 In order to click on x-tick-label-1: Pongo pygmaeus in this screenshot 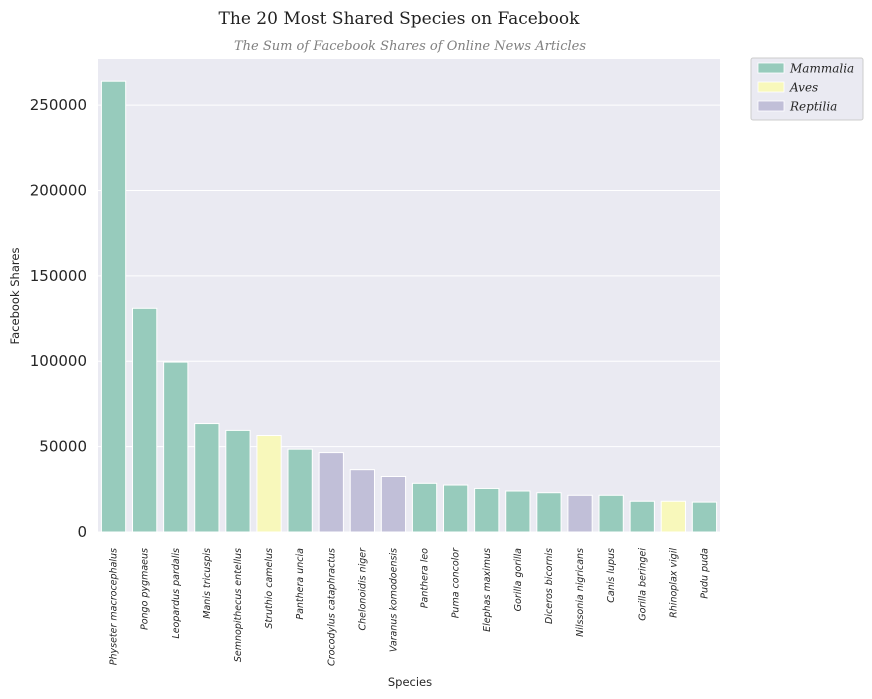, I will do `click(145, 589)`.